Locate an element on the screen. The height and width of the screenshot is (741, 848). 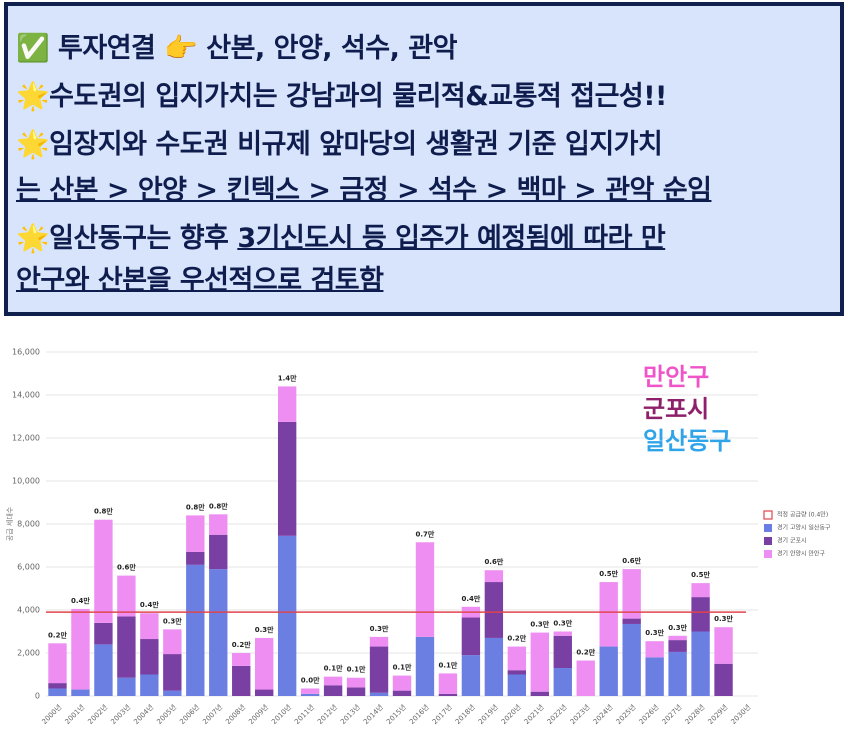
panel-line: 🌟임장지와 수도권 비규제 앞마당의 생활권 기준 입지가치 is located at coordinates (339, 144).